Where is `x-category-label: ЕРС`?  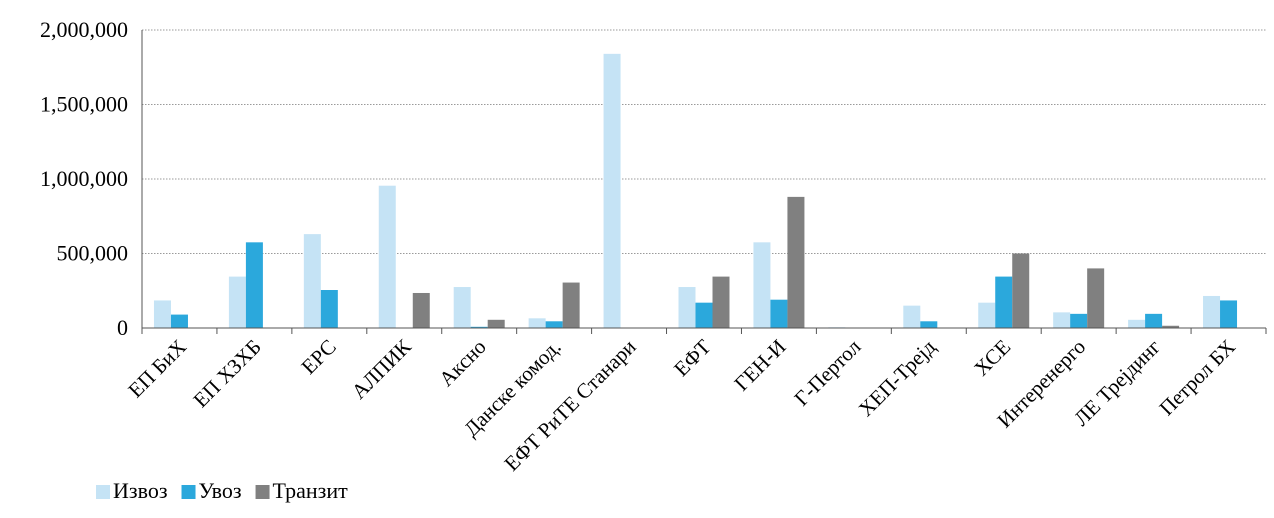 x-category-label: ЕРС is located at coordinates (318, 357).